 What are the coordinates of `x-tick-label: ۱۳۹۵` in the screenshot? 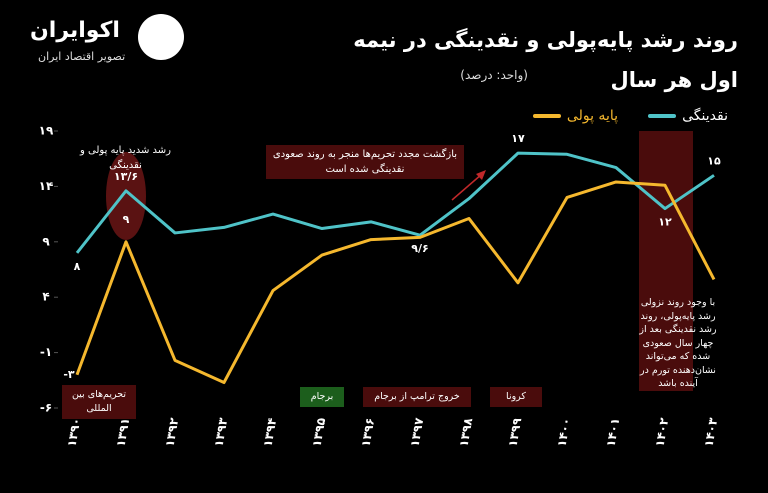 It's located at (319, 432).